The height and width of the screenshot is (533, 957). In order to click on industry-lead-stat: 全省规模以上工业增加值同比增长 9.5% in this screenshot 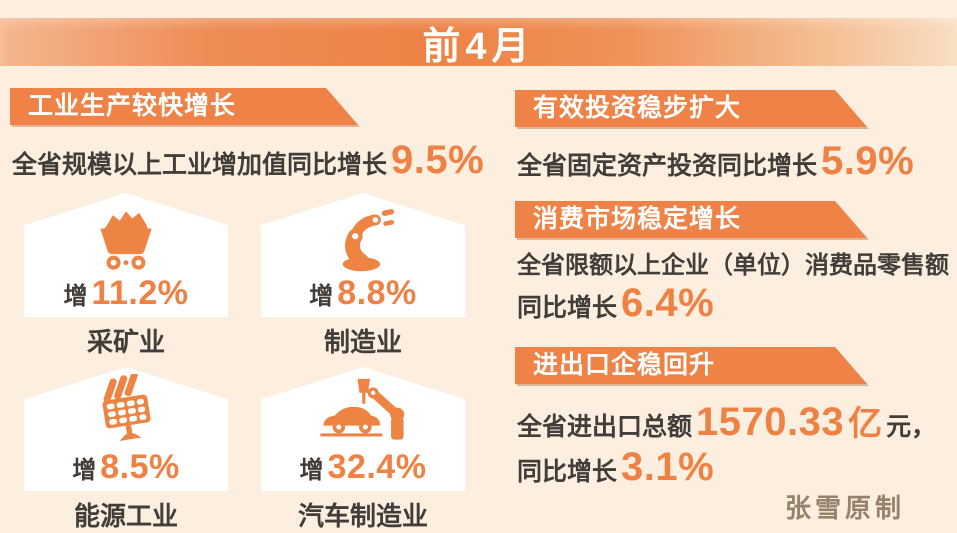, I will do `click(248, 160)`.